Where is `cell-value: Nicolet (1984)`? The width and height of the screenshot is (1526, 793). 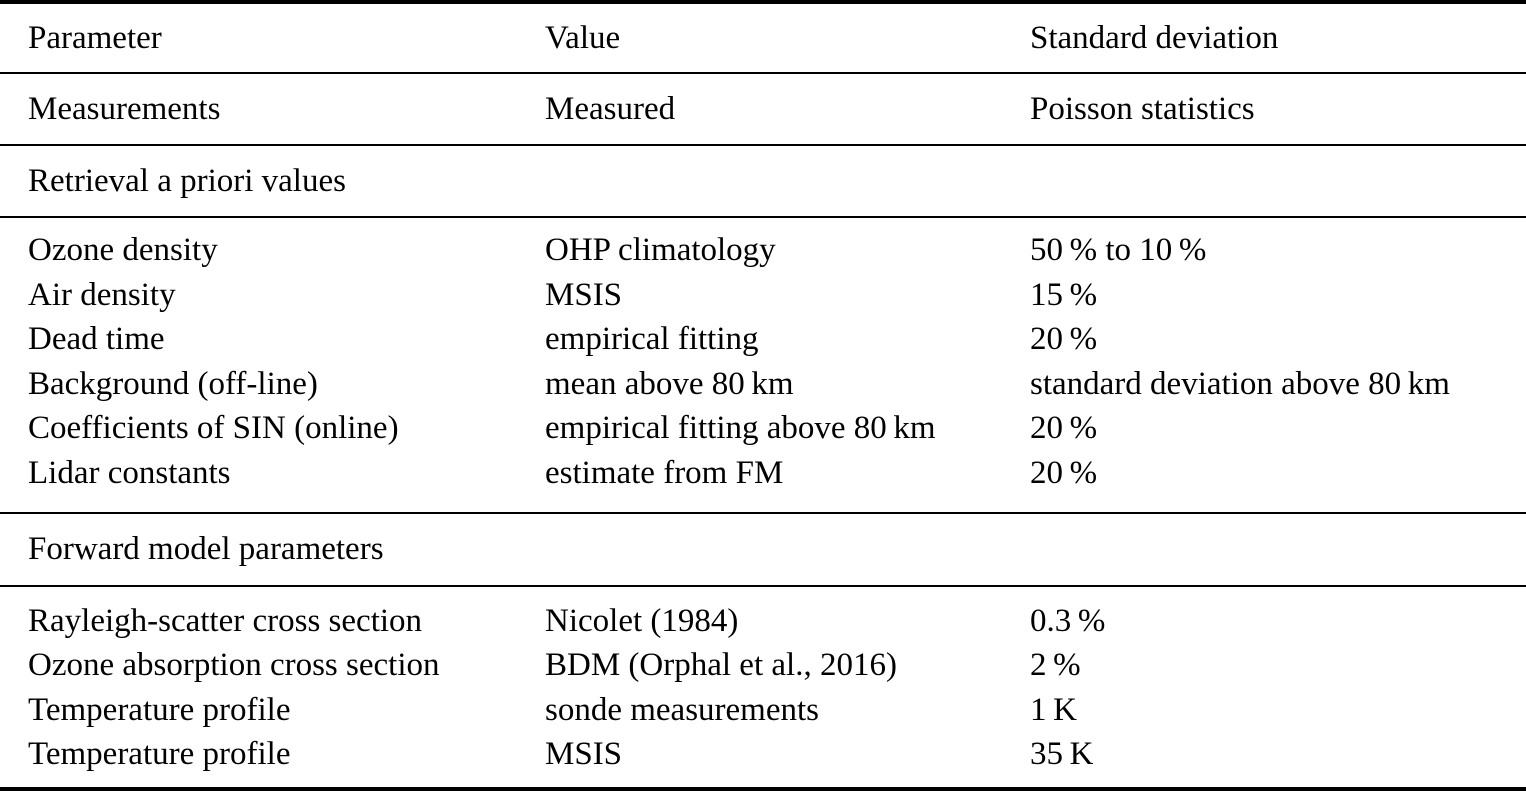 cell-value: Nicolet (1984) is located at coordinates (642, 620).